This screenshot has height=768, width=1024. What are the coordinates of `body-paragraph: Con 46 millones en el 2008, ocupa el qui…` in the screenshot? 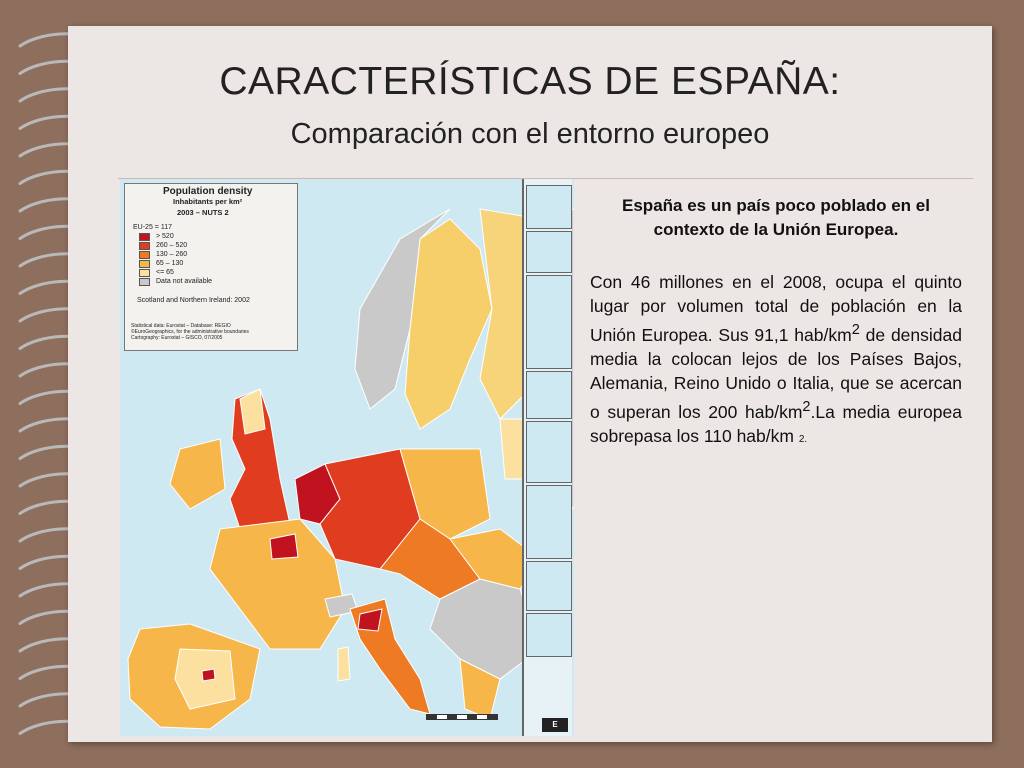 It's located at (776, 361).